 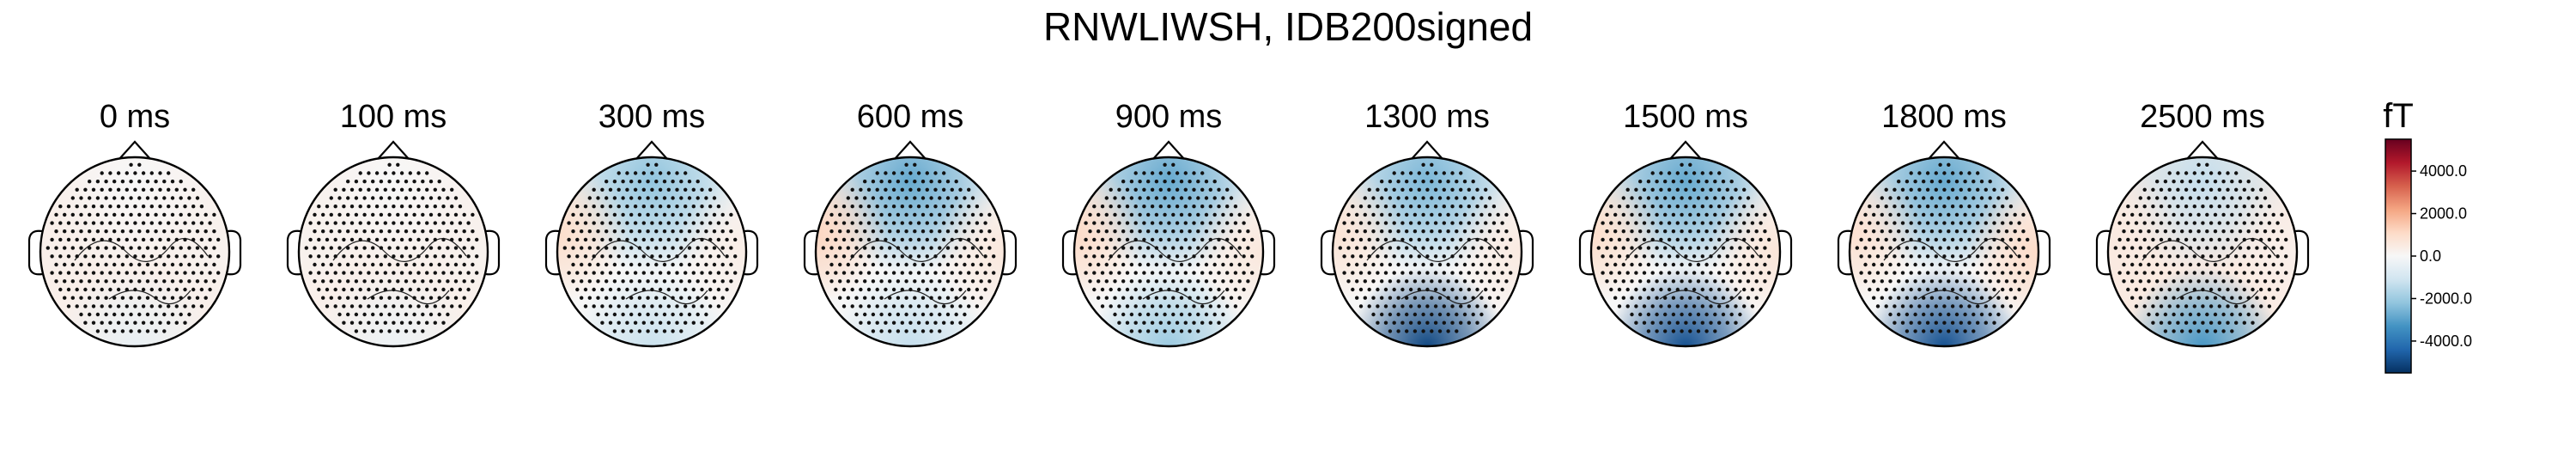 What do you see at coordinates (2043, 252) in the screenshot?
I see `ear-right-icon` at bounding box center [2043, 252].